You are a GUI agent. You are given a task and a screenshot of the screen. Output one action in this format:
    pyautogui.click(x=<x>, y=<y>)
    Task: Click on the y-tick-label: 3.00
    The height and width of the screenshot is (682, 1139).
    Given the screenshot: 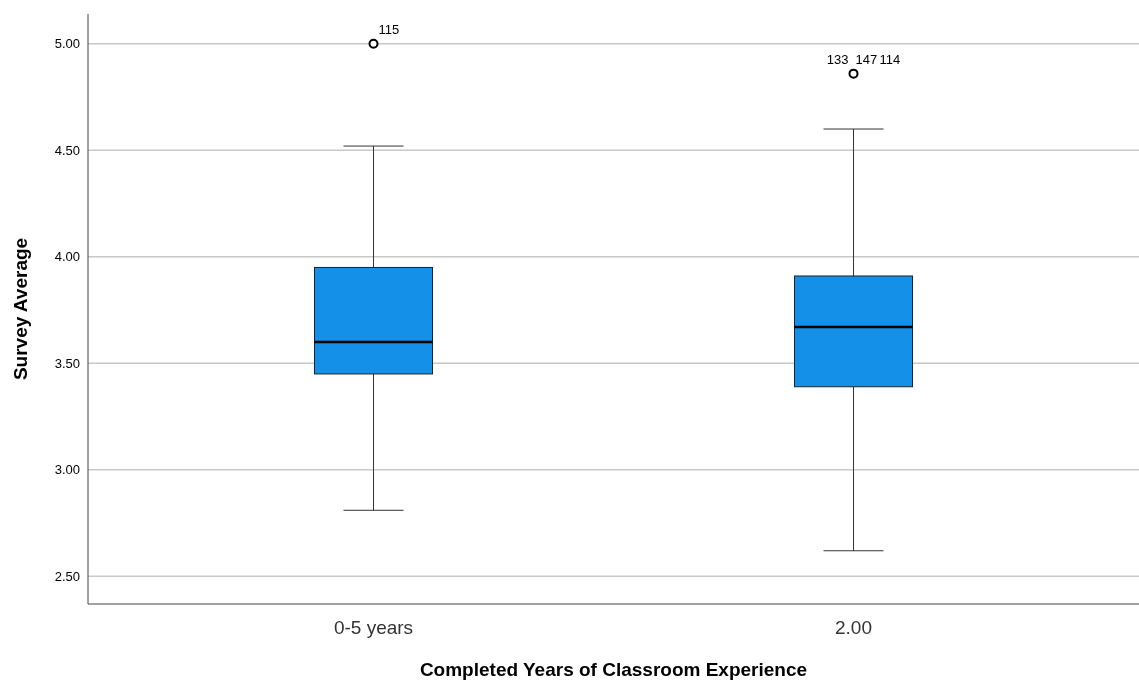 What is the action you would take?
    pyautogui.click(x=67, y=470)
    